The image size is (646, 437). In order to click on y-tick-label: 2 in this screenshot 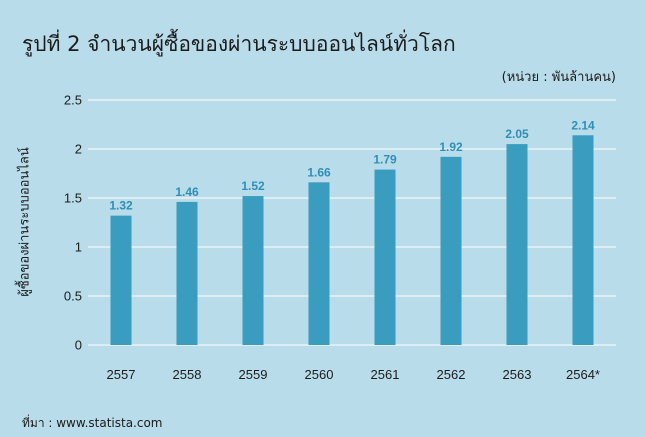, I will do `click(78, 149)`.